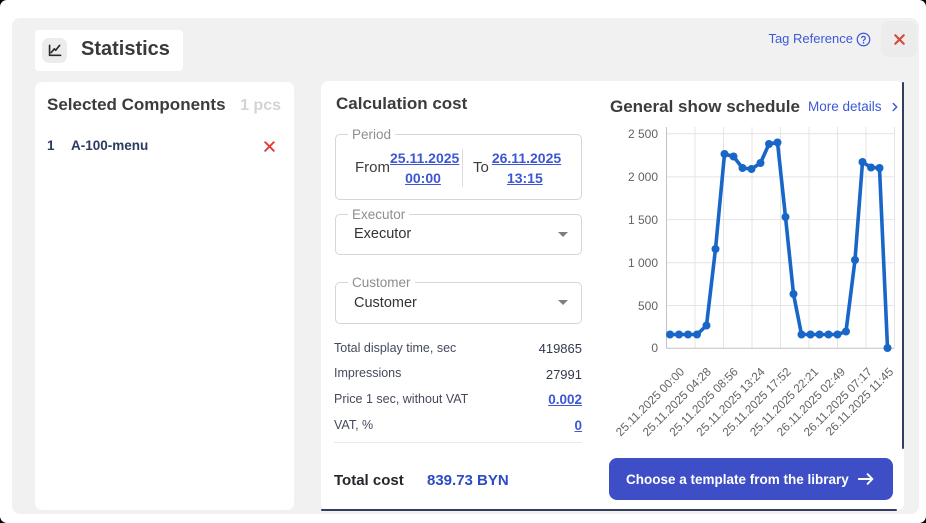 This screenshot has height=523, width=926. I want to click on svg-text: 2 500, so click(643, 134).